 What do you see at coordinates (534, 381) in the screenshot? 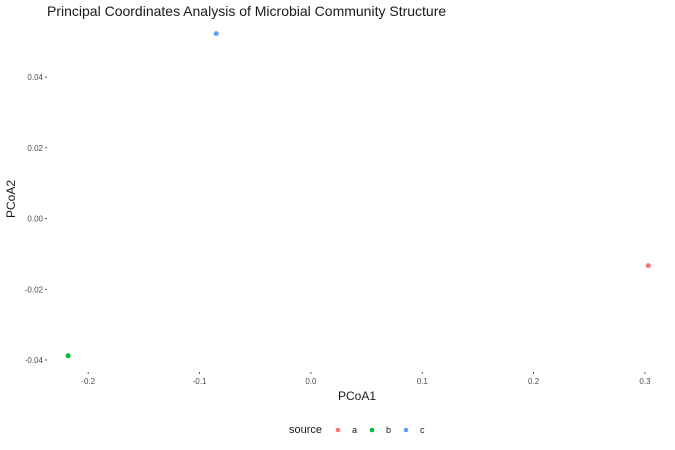
I see `x-tick-label: 0.2` at bounding box center [534, 381].